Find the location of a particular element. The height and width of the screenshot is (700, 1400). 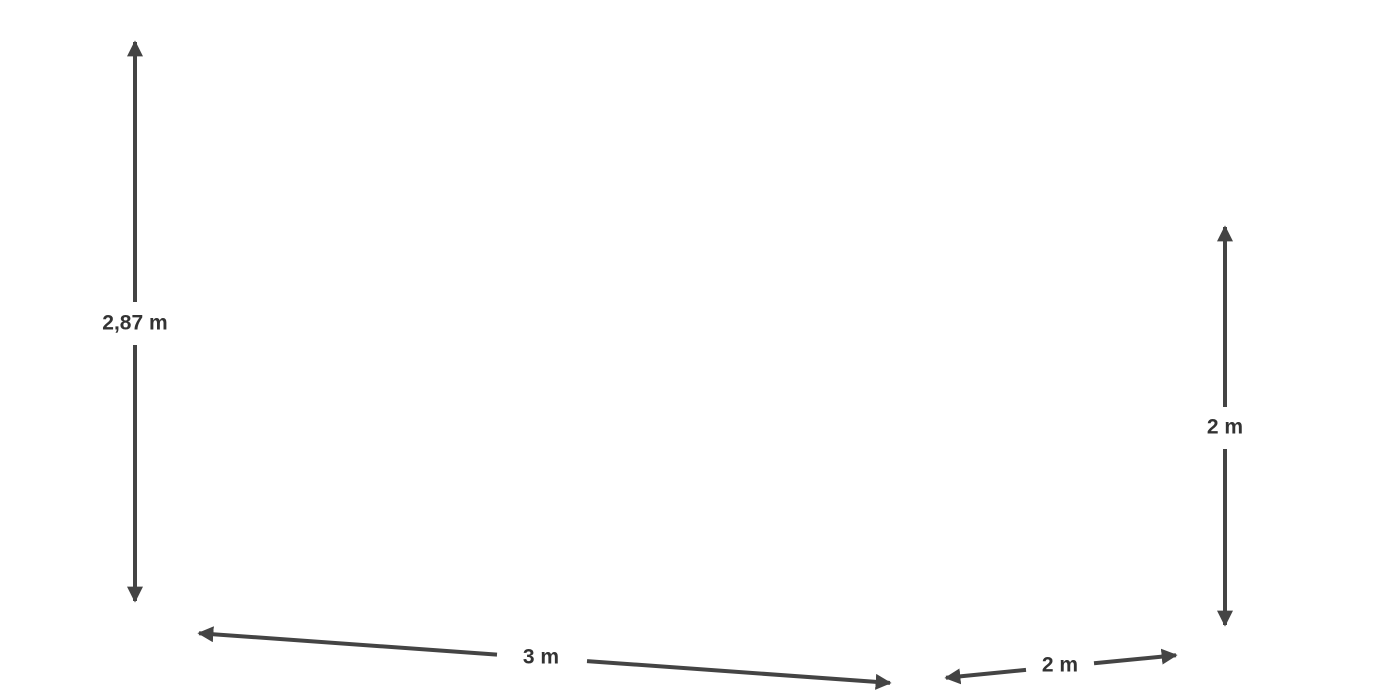

dimension-label: 2,87 m is located at coordinates (134, 323).